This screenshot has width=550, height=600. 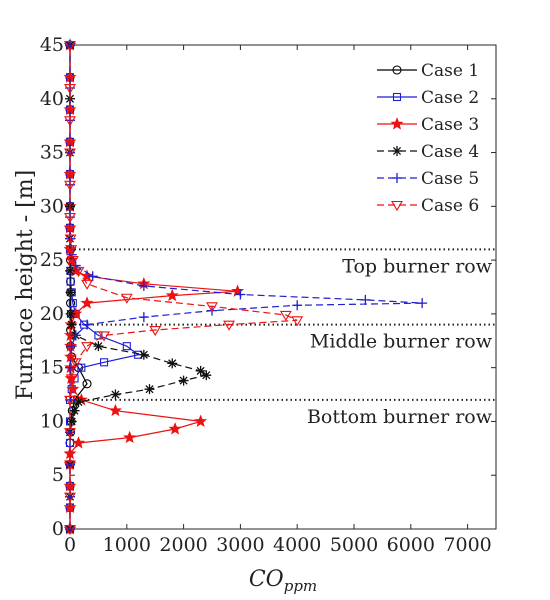 I want to click on burner-row-label: Middle burner row, so click(x=401, y=342).